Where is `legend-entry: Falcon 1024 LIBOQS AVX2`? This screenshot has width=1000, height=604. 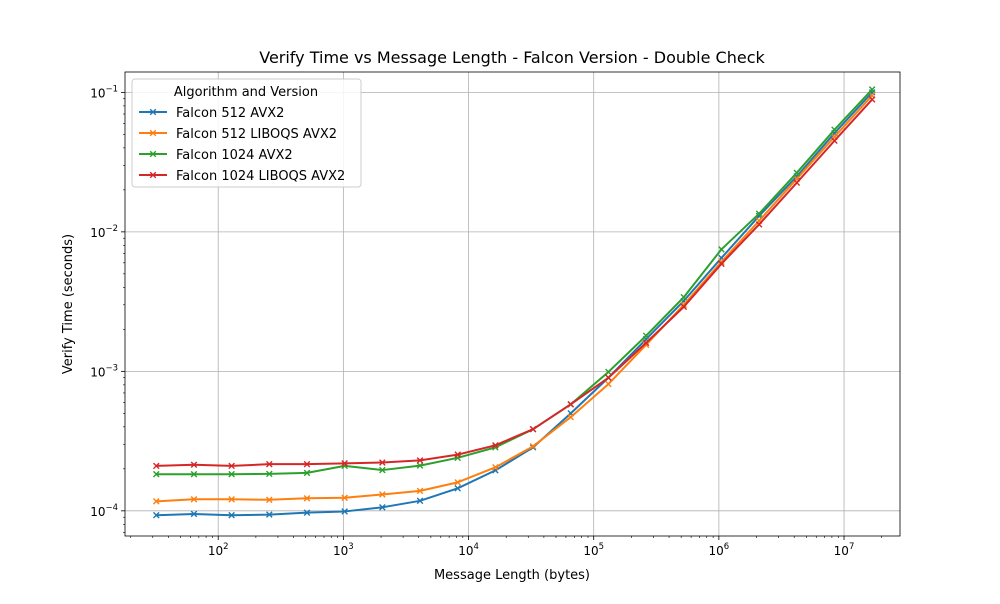 legend-entry: Falcon 1024 LIBOQS AVX2 is located at coordinates (242, 176).